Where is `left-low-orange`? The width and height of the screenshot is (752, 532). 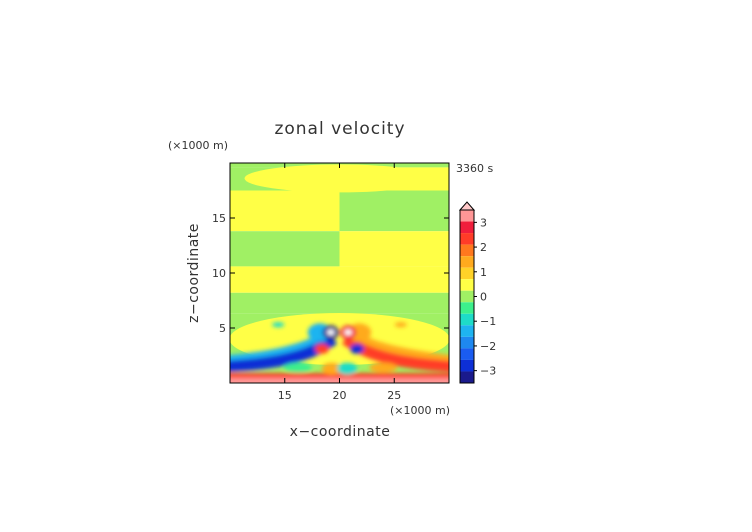 left-low-orange is located at coordinates (331, 368).